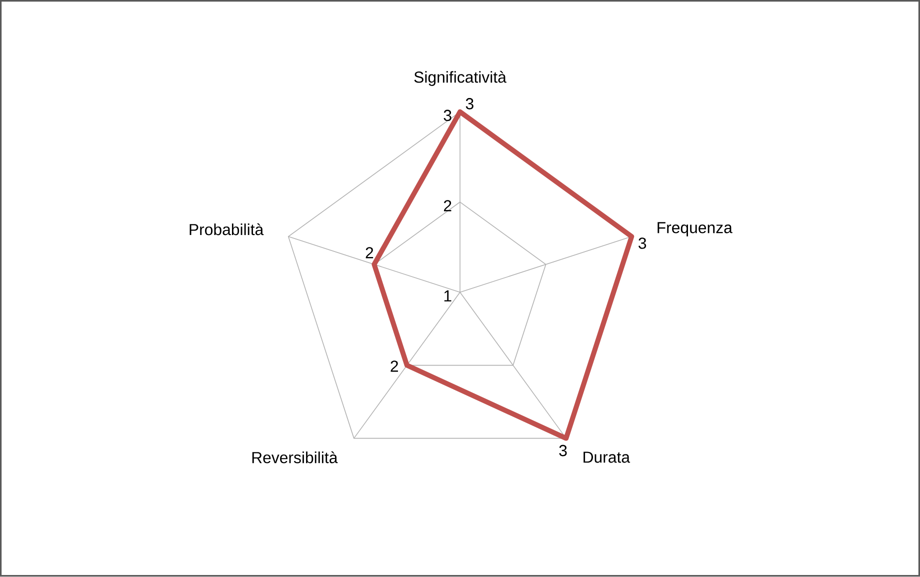 Image resolution: width=920 pixels, height=577 pixels. Describe the element at coordinates (295, 458) in the screenshot. I see `spoke-label: Reversibilità` at that location.